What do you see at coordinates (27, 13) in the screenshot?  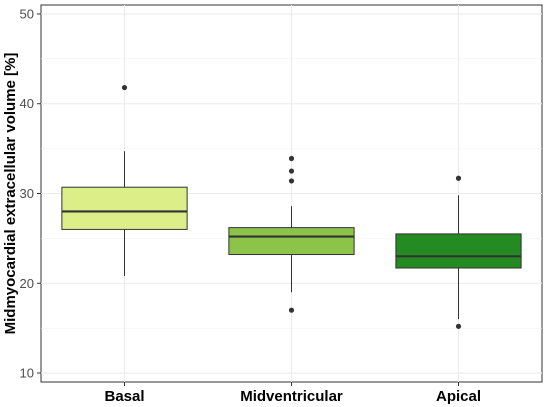 I see `y-tick-label: 50` at bounding box center [27, 13].